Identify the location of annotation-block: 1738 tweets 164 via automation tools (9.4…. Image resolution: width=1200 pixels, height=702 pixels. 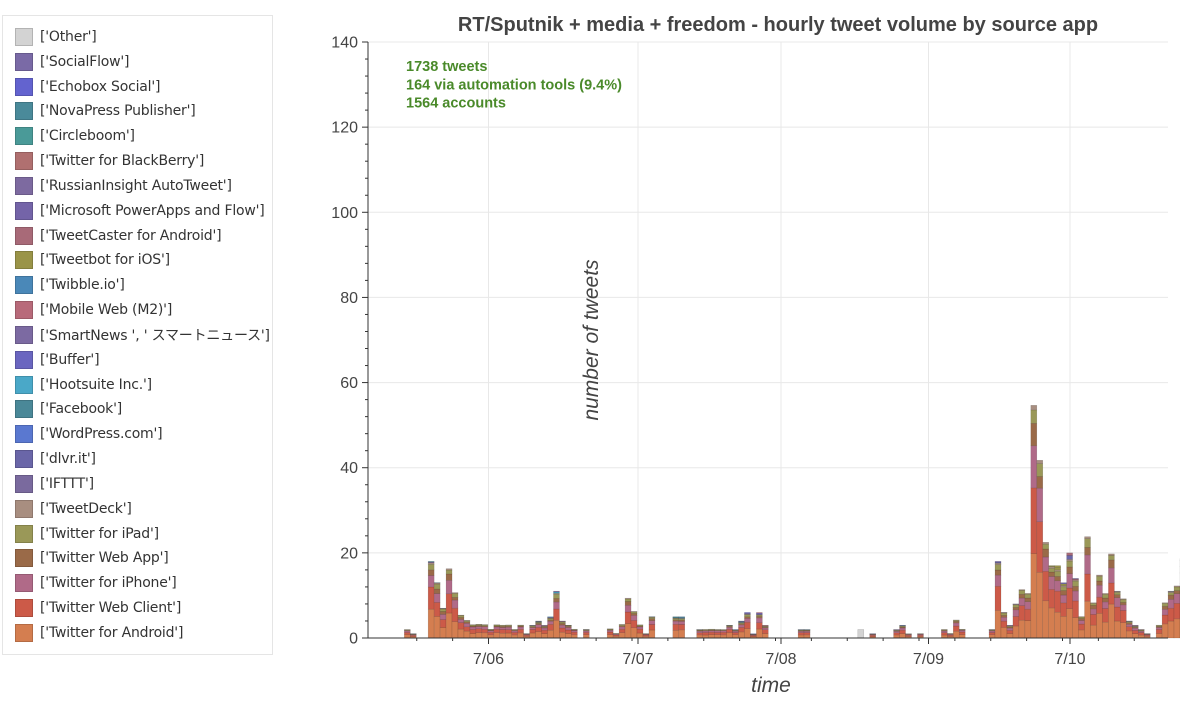
(514, 85).